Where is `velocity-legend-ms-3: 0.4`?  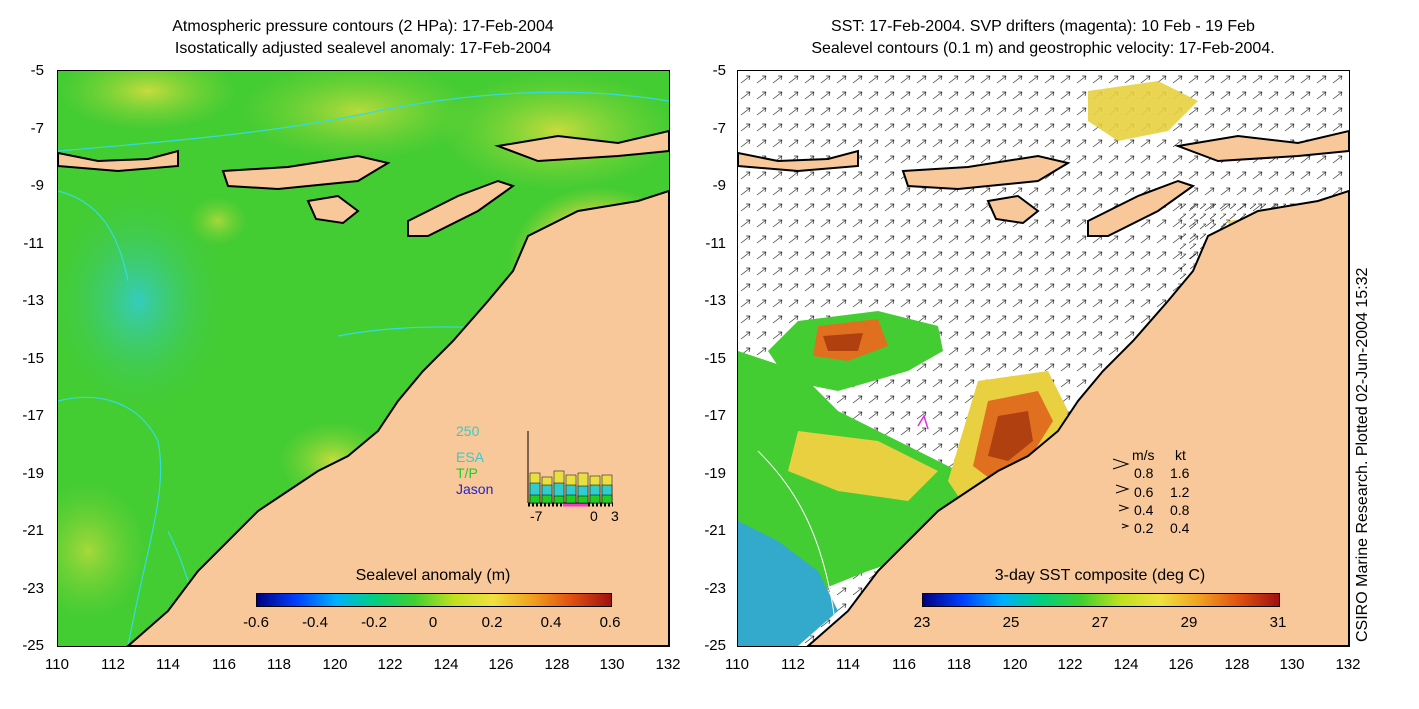
velocity-legend-ms-3: 0.4 is located at coordinates (1144, 510).